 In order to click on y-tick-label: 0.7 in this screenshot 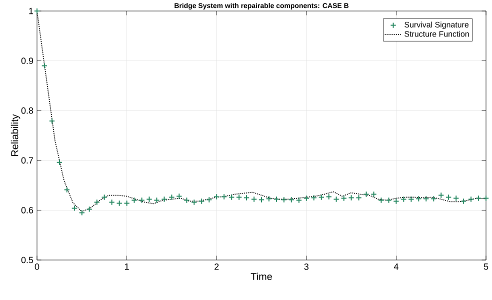, I will do `click(27, 160)`.